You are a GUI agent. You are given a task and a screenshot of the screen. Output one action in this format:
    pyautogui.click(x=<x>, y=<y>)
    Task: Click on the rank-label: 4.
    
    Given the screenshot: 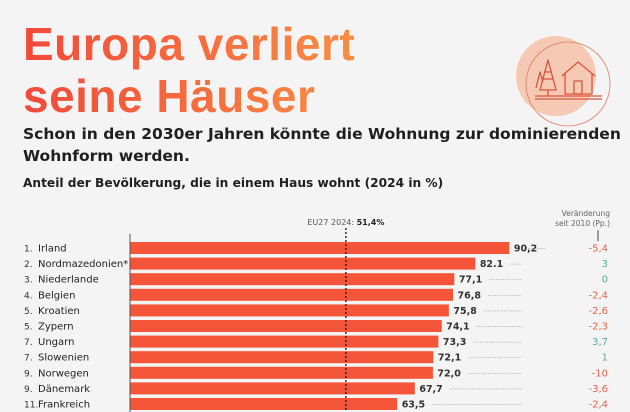 What is the action you would take?
    pyautogui.click(x=28, y=296)
    